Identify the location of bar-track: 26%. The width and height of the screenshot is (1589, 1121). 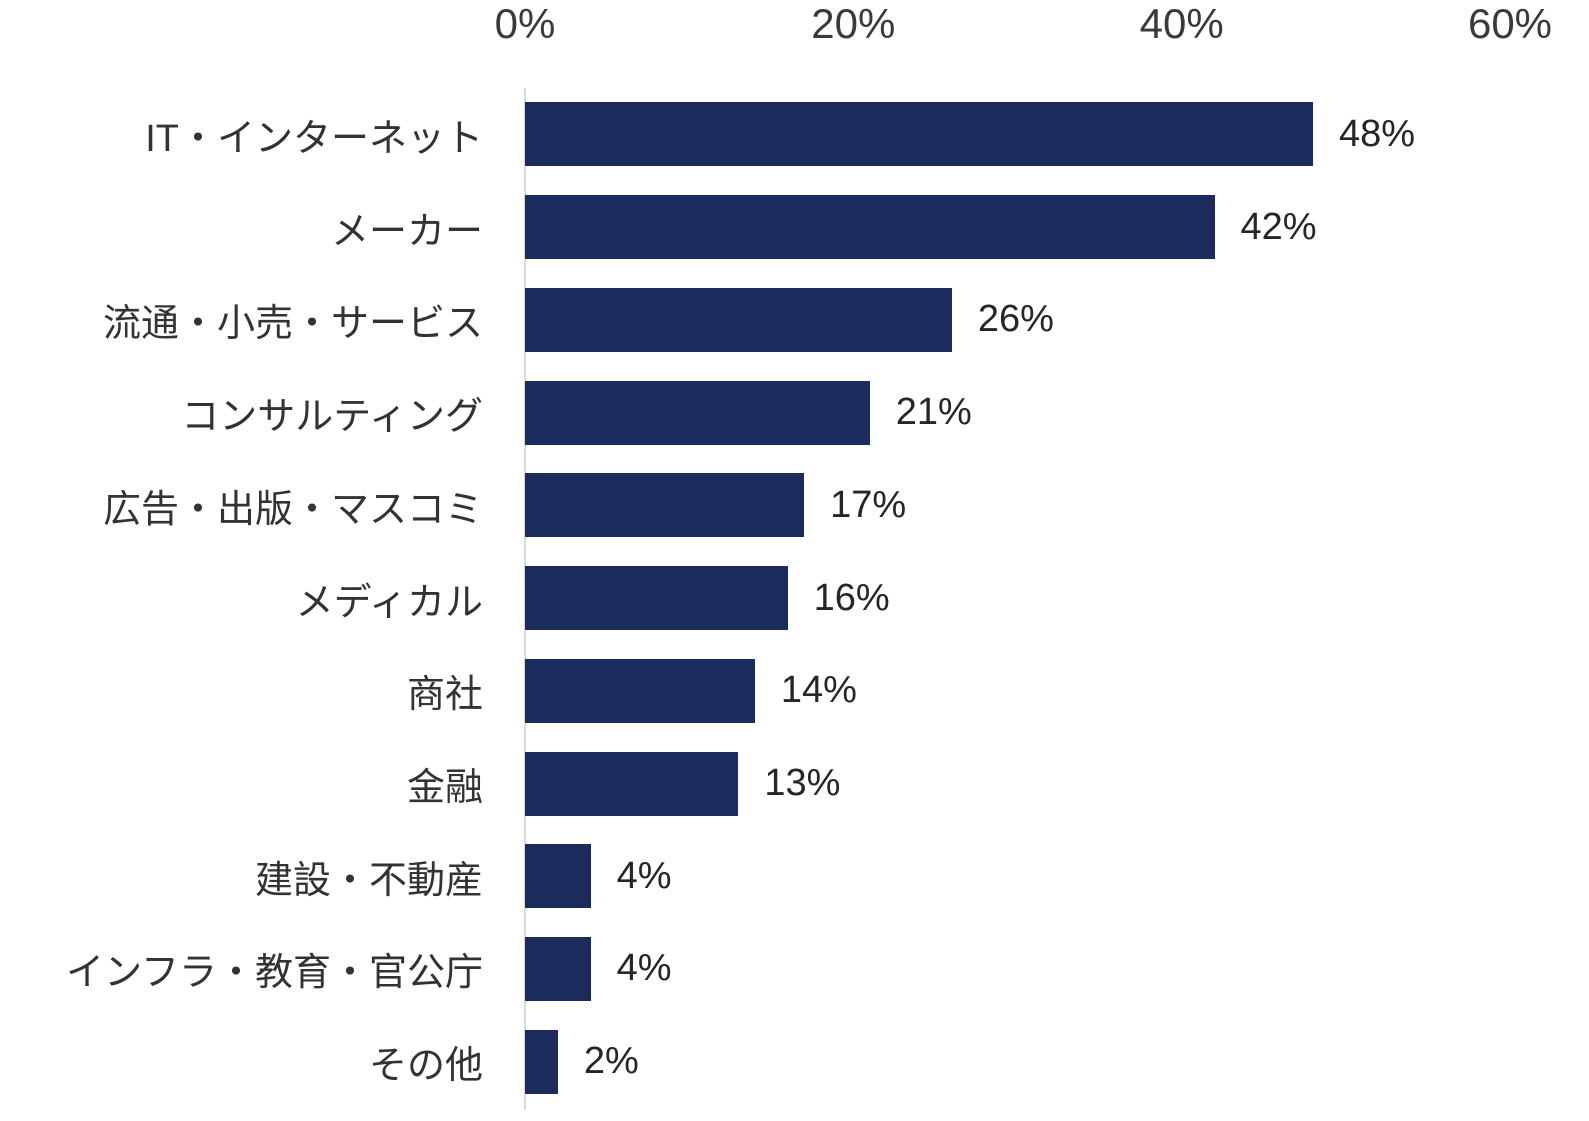
(1017, 319).